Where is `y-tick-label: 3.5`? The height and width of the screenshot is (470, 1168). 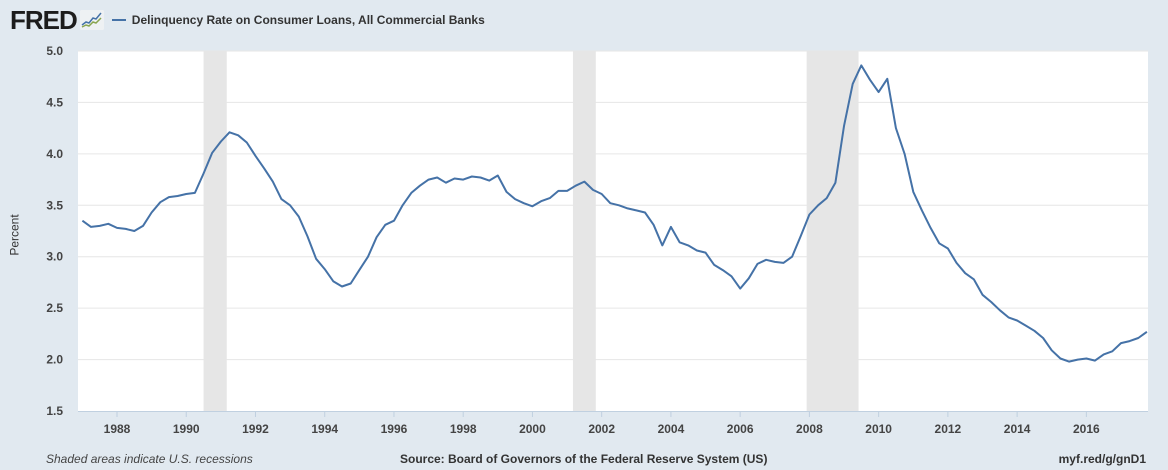
y-tick-label: 3.5 is located at coordinates (54, 205).